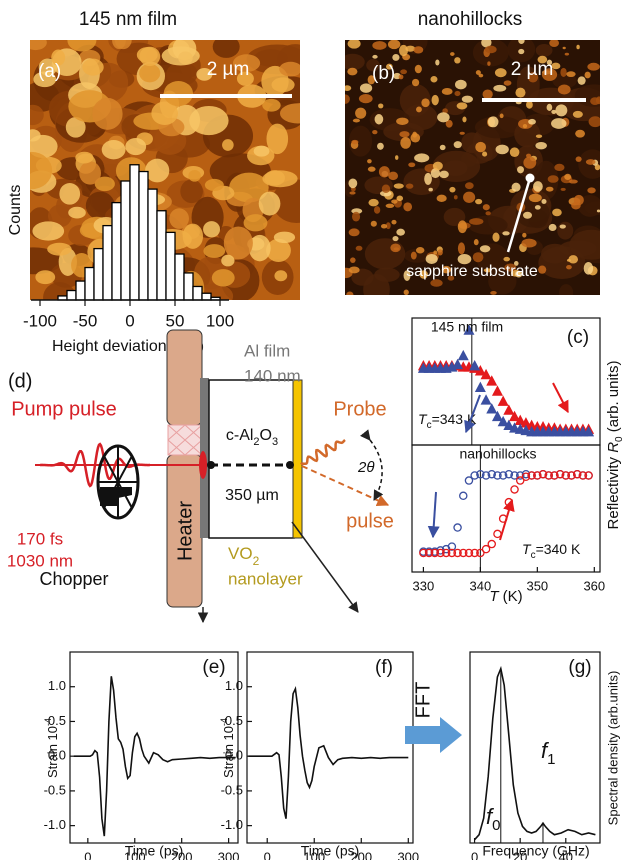  What do you see at coordinates (297, 459) in the screenshot?
I see `vo2-layer` at bounding box center [297, 459].